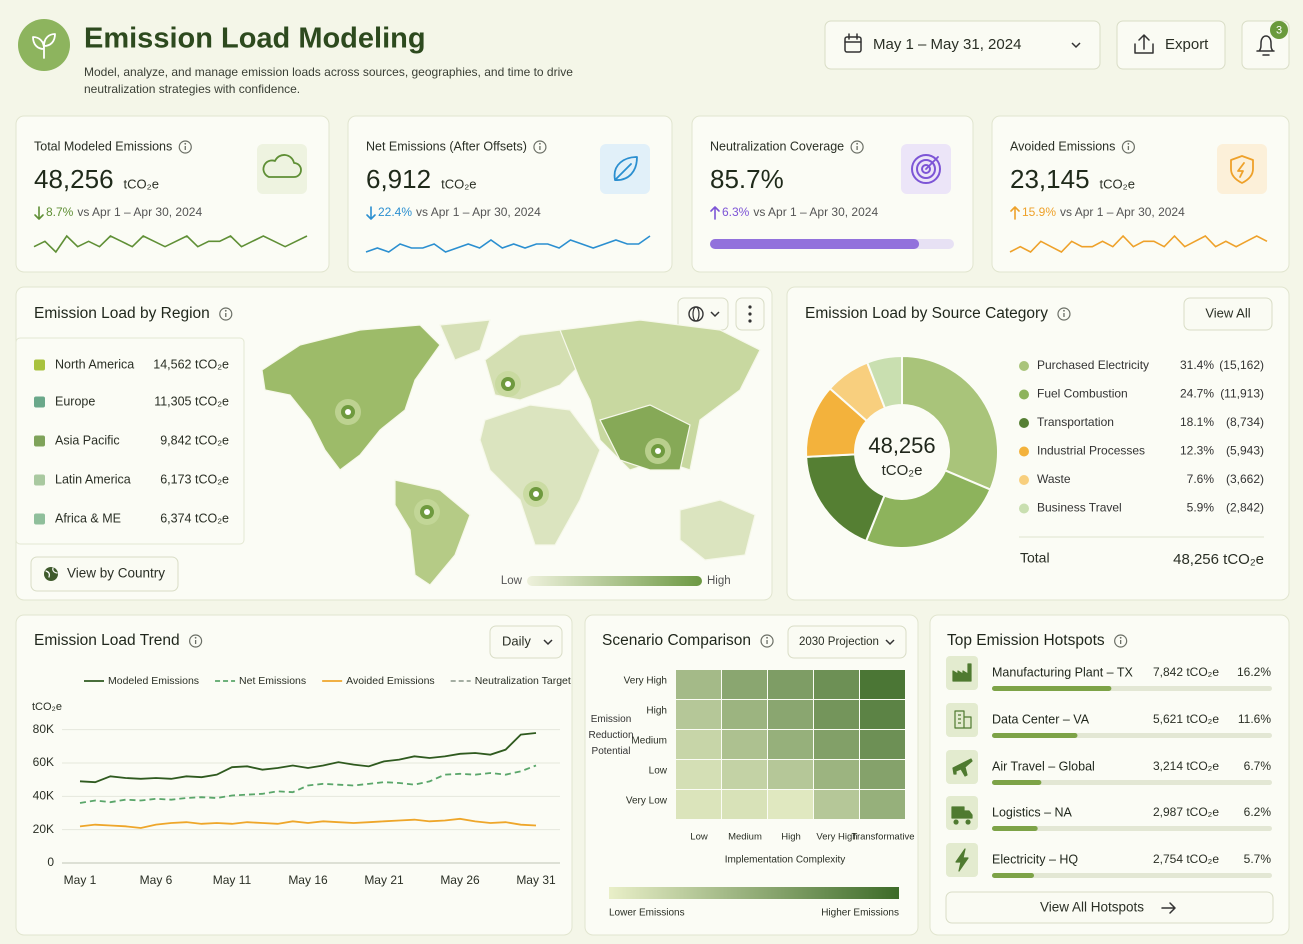  What do you see at coordinates (1197, 451) in the screenshot?
I see `share-label: 12.3%` at bounding box center [1197, 451].